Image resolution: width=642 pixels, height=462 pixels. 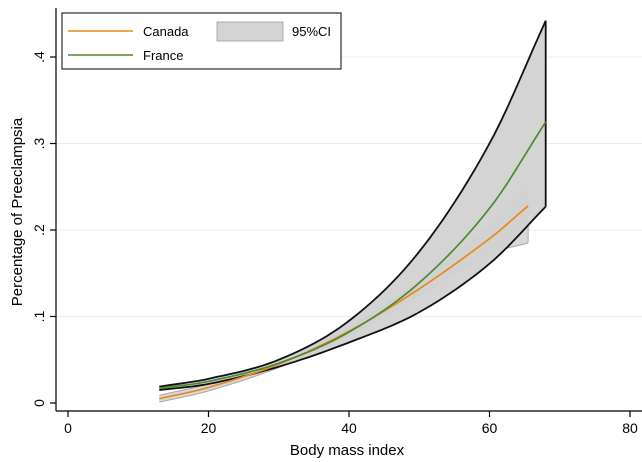 I want to click on legend: Canada 95%CI France, so click(x=201, y=41).